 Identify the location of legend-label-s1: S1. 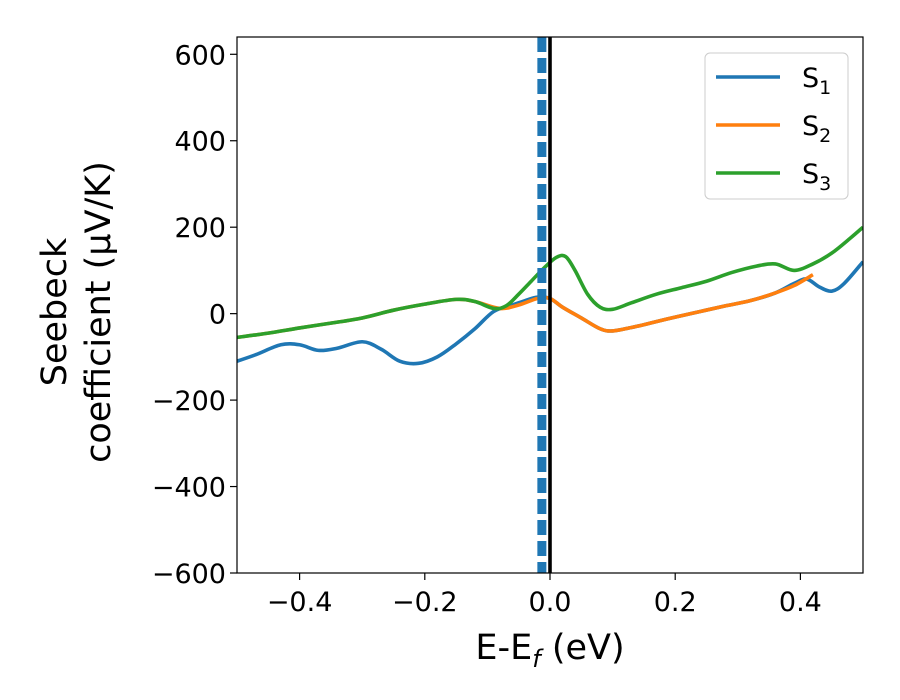
(816, 81).